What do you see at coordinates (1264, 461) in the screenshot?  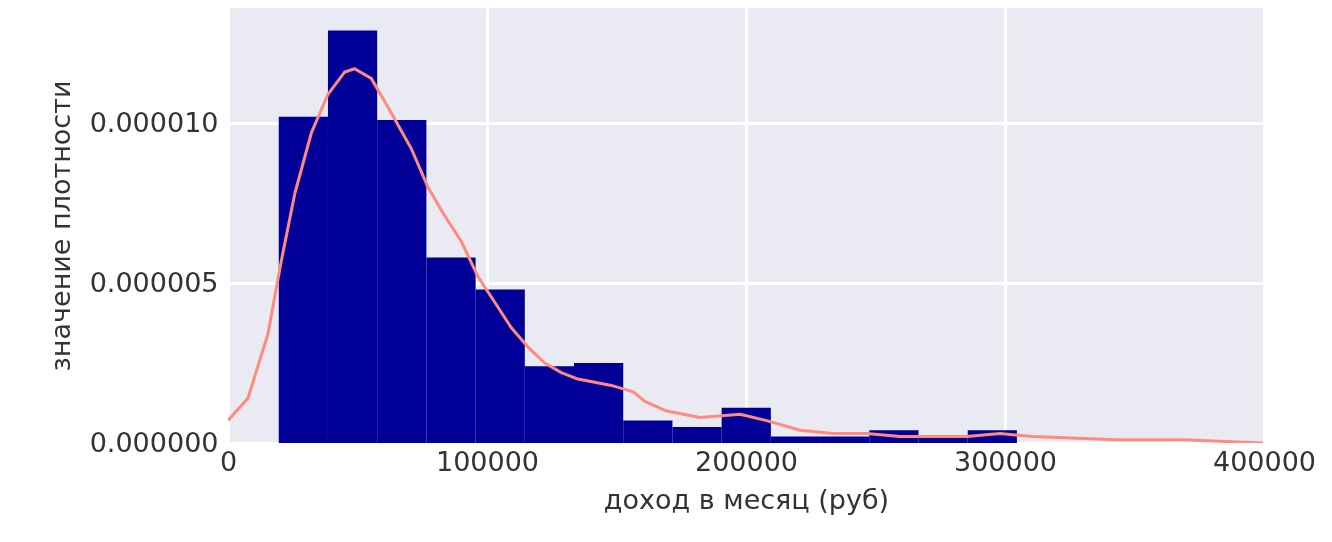 I see `x-tick-label: 400000` at bounding box center [1264, 461].